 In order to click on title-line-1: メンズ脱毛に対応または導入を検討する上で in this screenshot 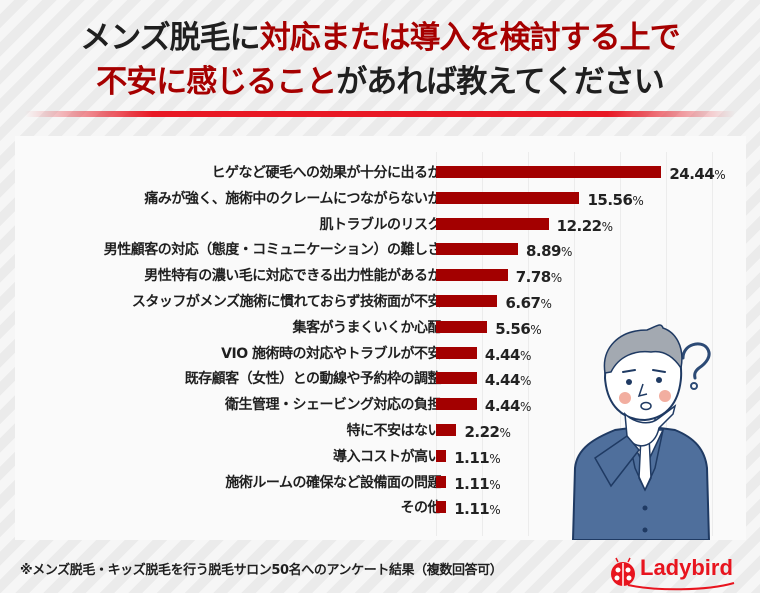, I will do `click(380, 38)`.